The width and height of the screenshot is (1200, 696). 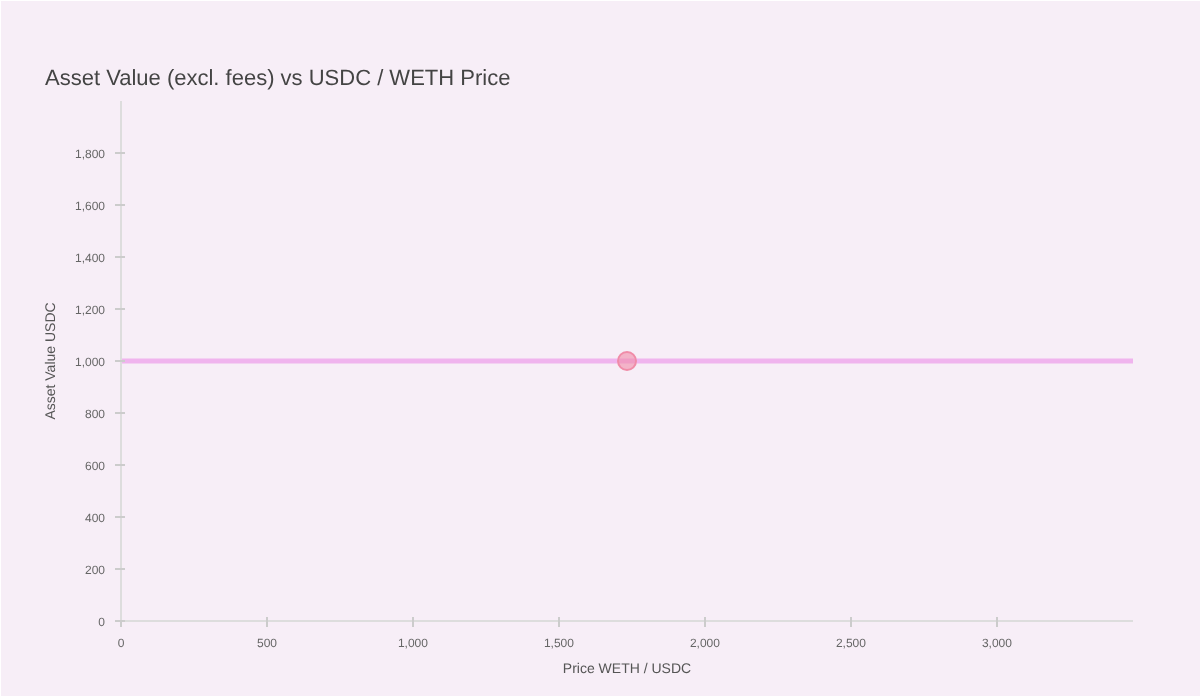 I want to click on chart-title: Asset Value (excl. fees) vs USDC / WETH Price, so click(x=278, y=79).